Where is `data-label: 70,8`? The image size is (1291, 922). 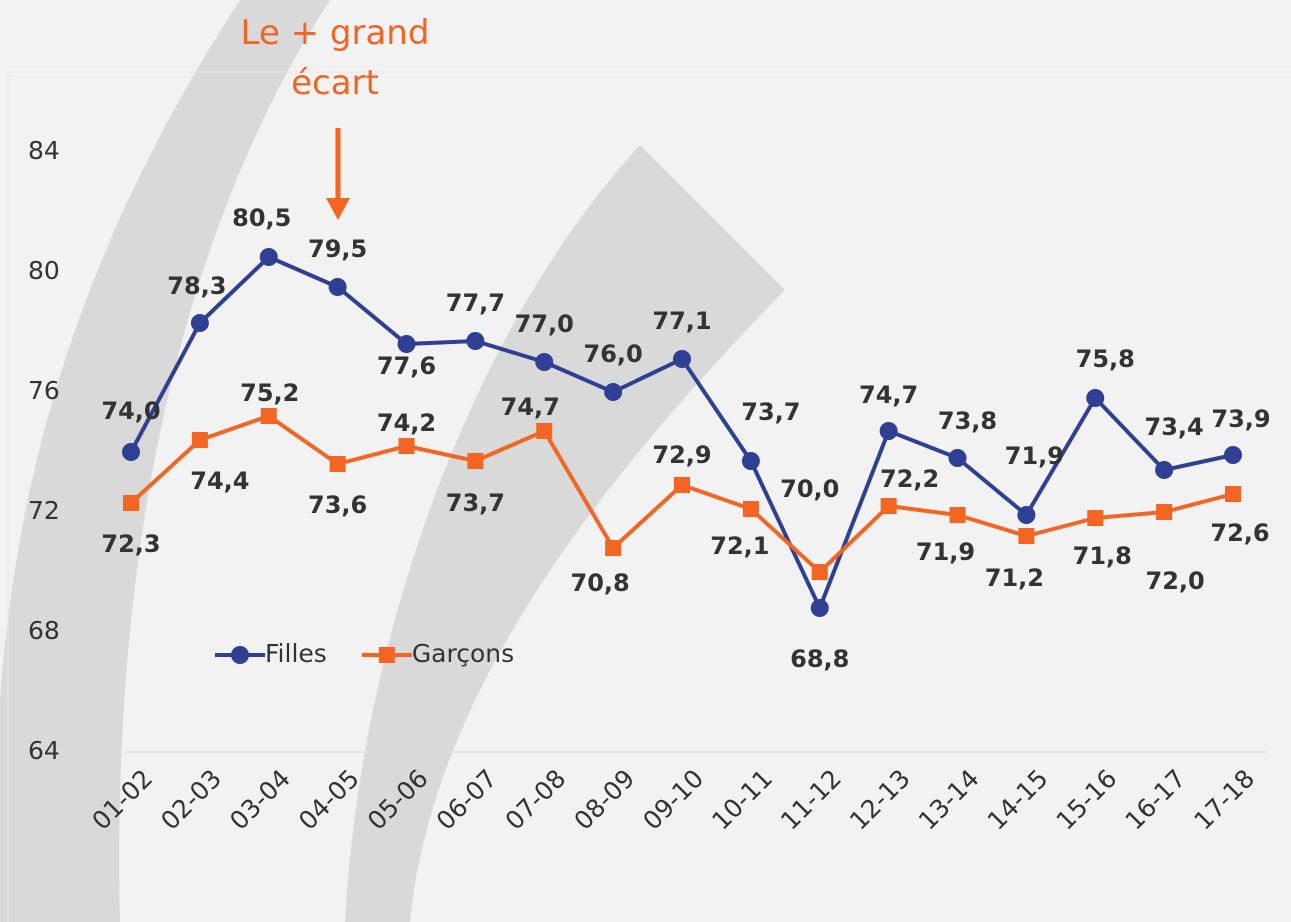 data-label: 70,8 is located at coordinates (600, 583).